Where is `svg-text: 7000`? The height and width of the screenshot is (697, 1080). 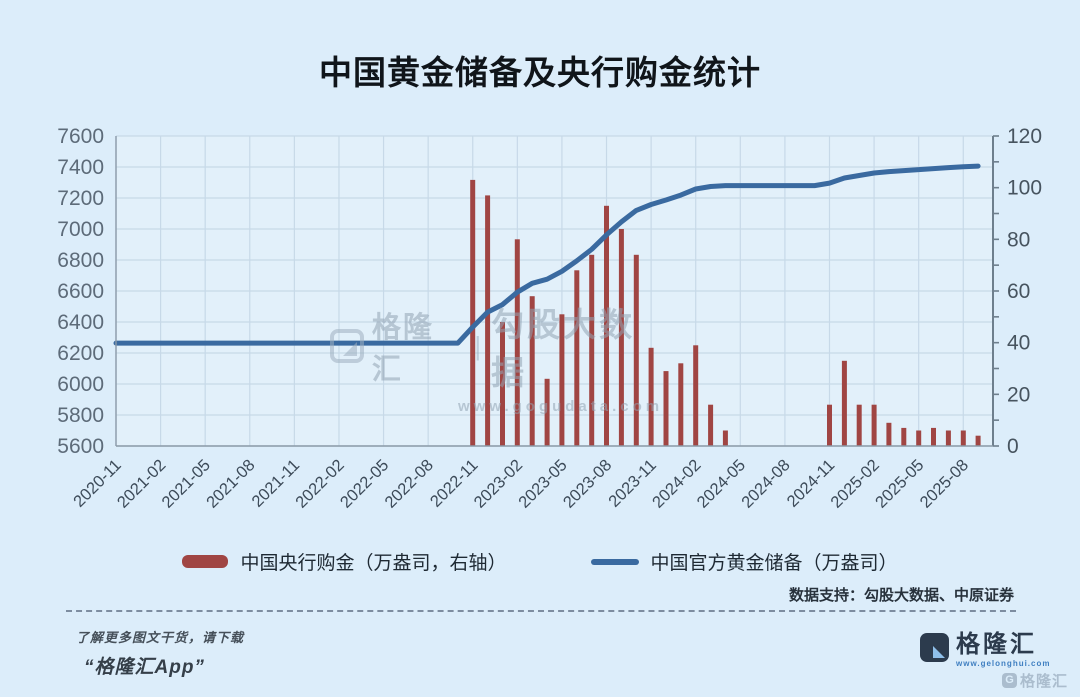
svg-text: 7000 is located at coordinates (80, 229).